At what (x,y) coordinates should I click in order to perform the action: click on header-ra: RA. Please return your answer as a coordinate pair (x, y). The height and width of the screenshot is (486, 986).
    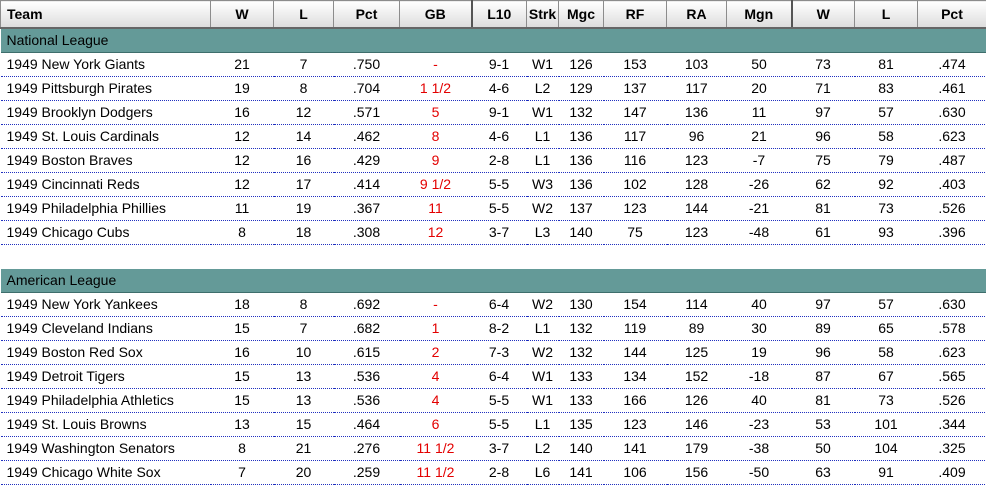
    Looking at the image, I should click on (696, 14).